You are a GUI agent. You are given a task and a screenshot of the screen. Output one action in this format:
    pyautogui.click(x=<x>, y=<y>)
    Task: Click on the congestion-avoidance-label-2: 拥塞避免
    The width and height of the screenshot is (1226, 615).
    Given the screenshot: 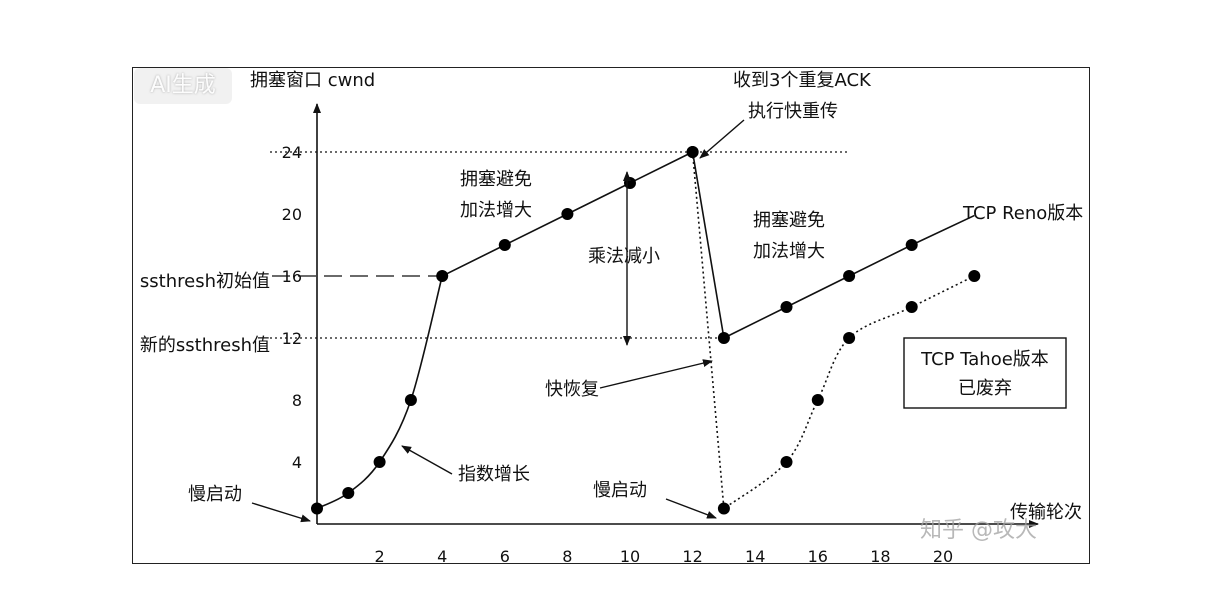 What is the action you would take?
    pyautogui.click(x=789, y=220)
    